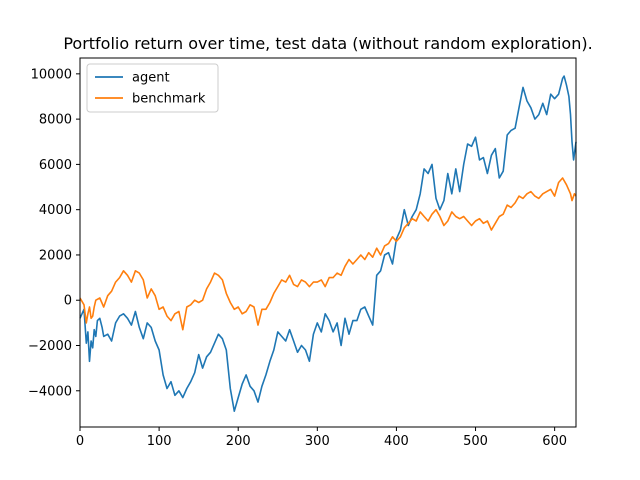  What do you see at coordinates (55, 165) in the screenshot?
I see `y-tick-label: 6000` at bounding box center [55, 165].